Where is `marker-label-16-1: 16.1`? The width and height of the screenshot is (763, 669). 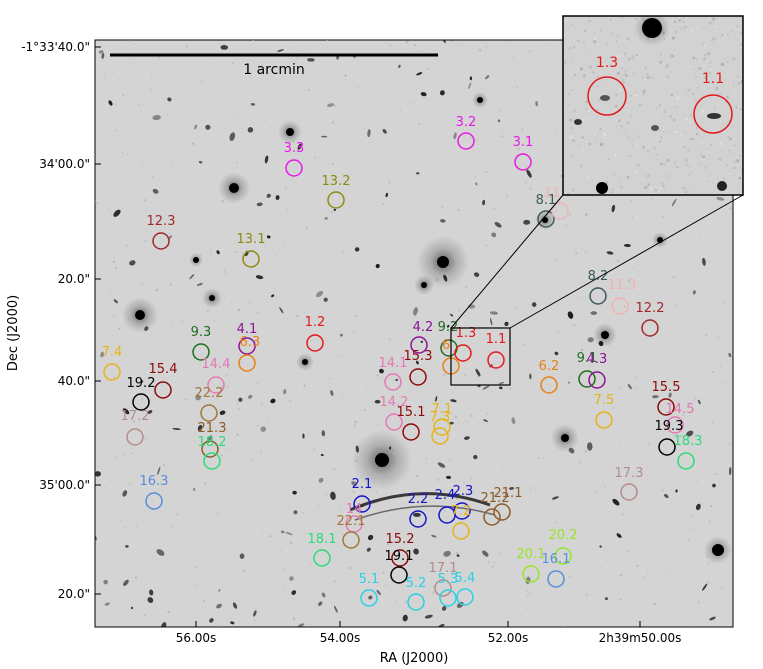
marker-label-16-1: 16.1 is located at coordinates (556, 559).